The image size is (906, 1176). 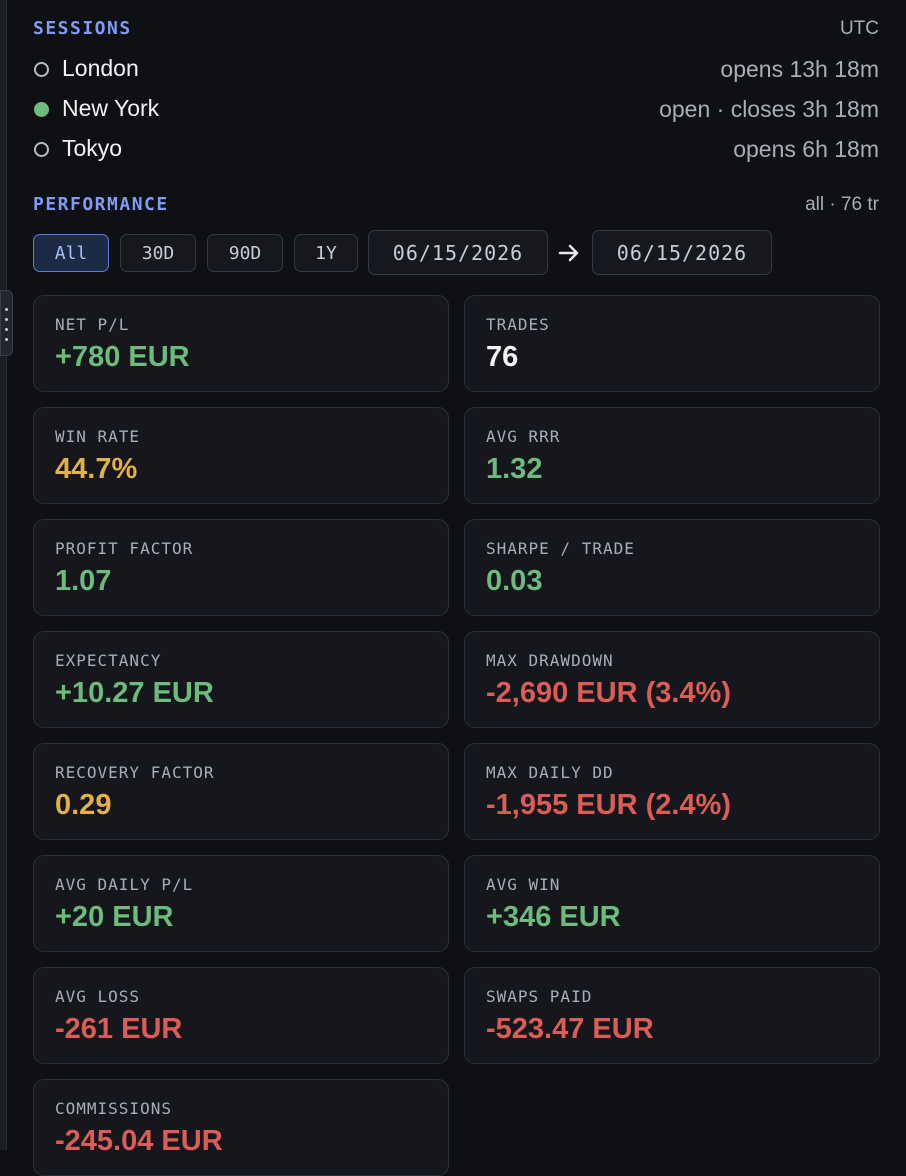 I want to click on metric-value: -245.04 EUR, so click(x=139, y=1141).